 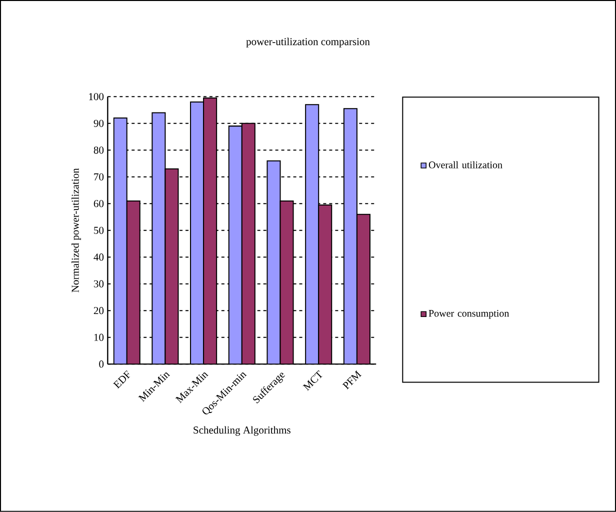 What do you see at coordinates (242, 431) in the screenshot?
I see `x-axis-title: Scheduling Algorithms` at bounding box center [242, 431].